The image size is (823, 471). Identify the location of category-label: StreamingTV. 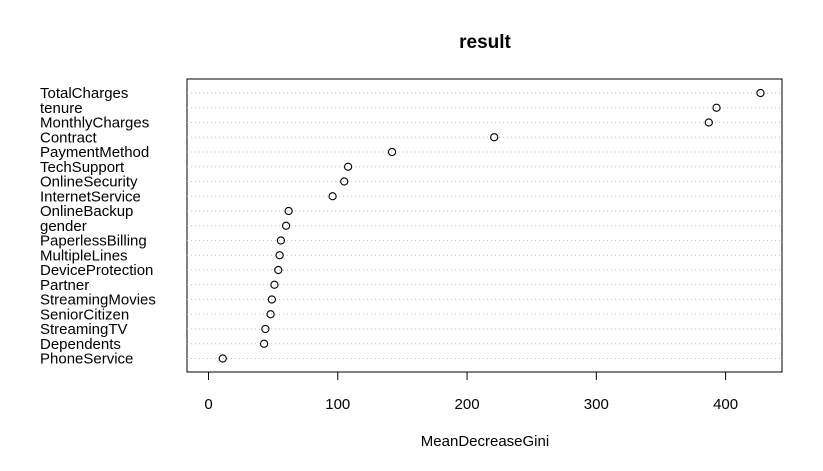
(84, 329).